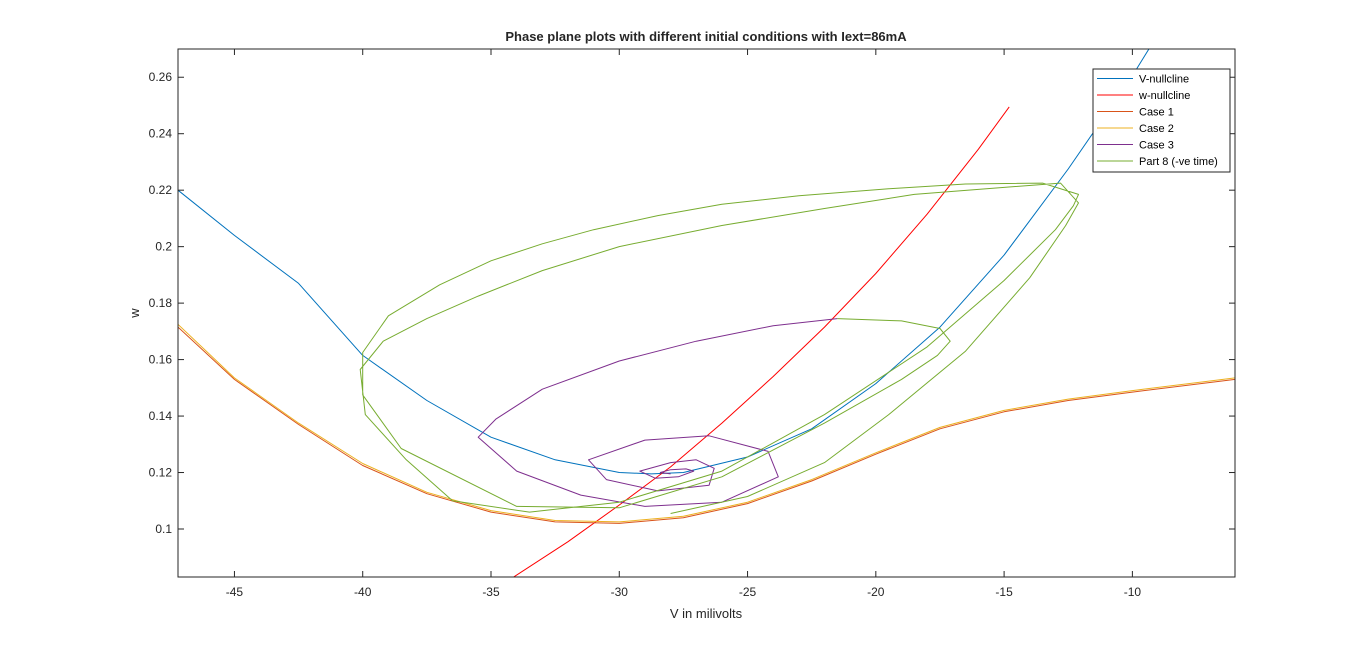 This screenshot has width=1366, height=651. Describe the element at coordinates (1133, 592) in the screenshot. I see `x-tick-label: -10` at that location.